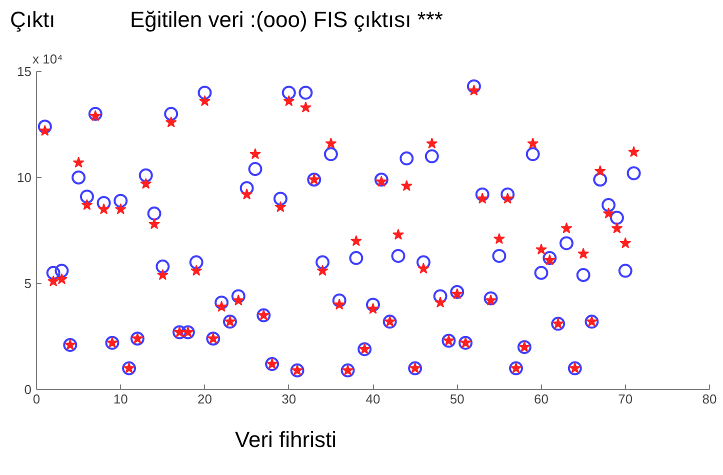 This screenshot has height=475, width=723. What do you see at coordinates (47, 59) in the screenshot?
I see `text: x 10⁴` at bounding box center [47, 59].